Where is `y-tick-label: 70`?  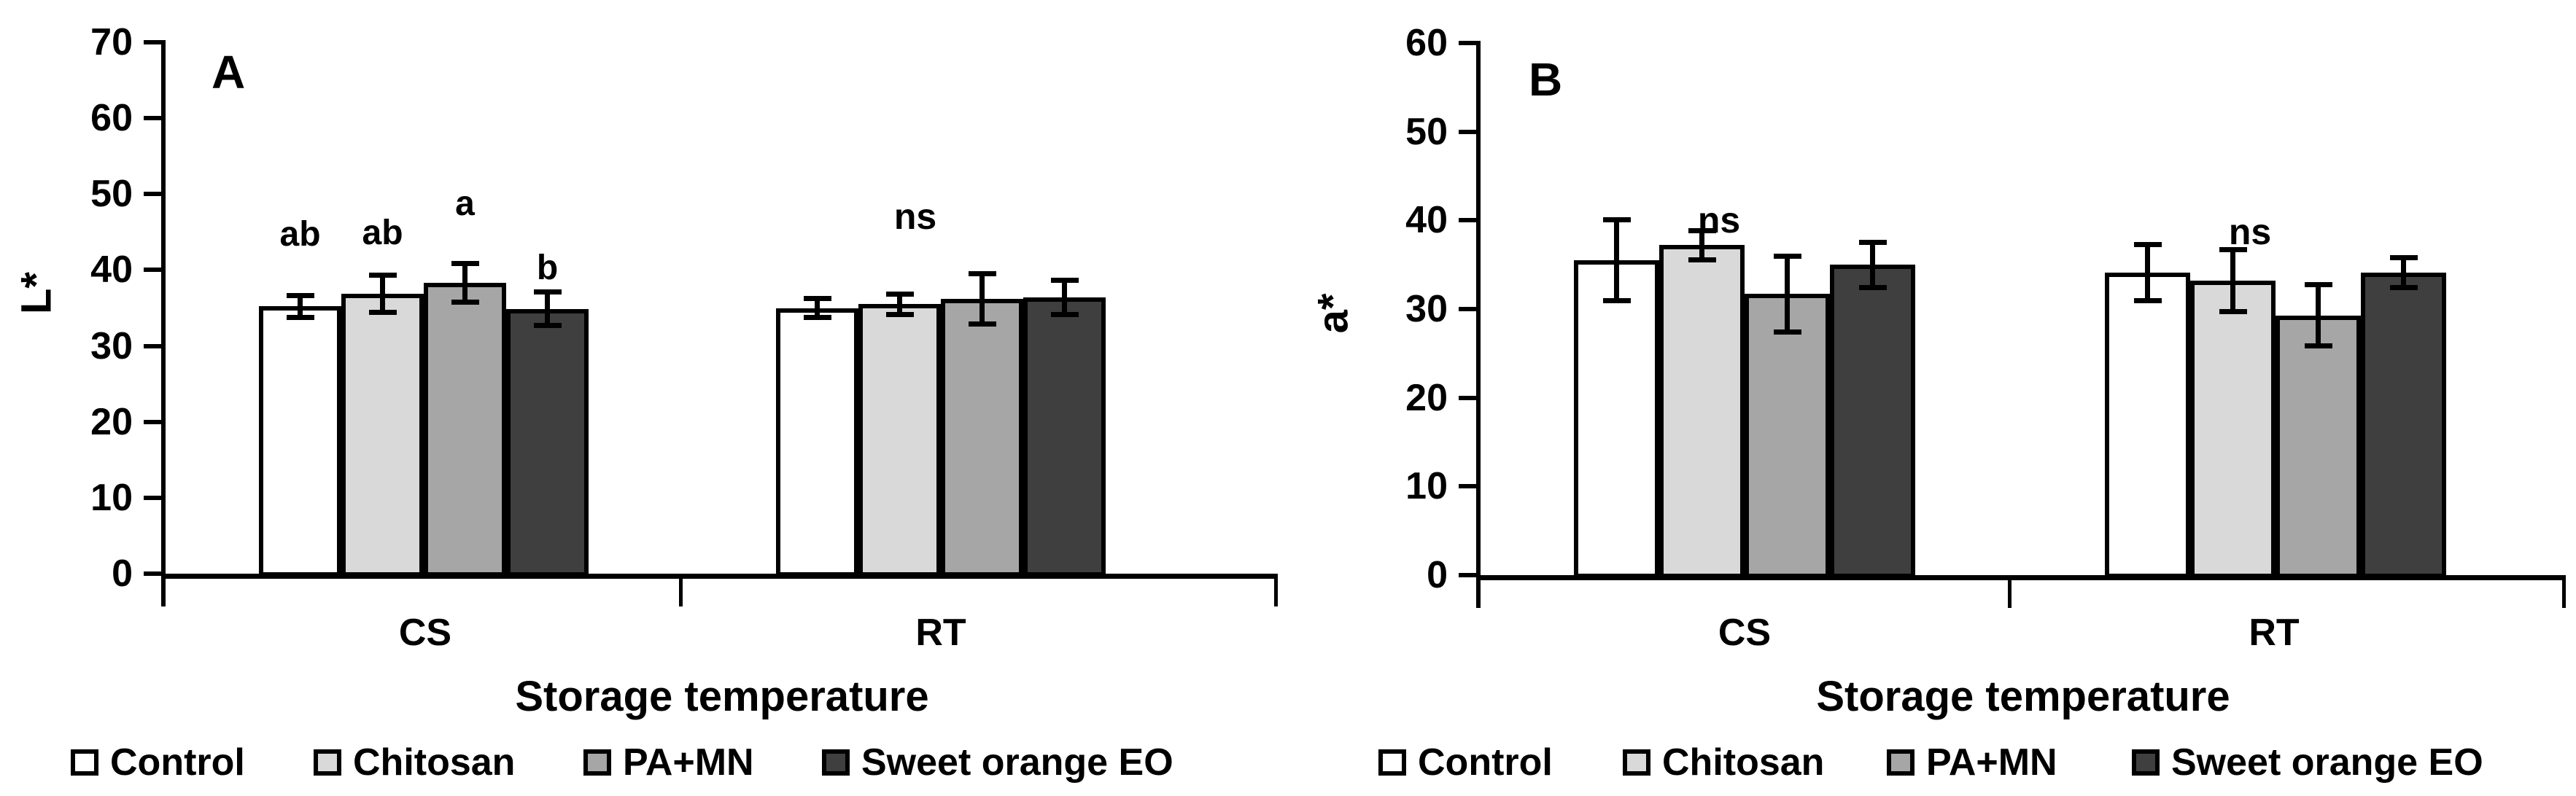 y-tick-label: 70 is located at coordinates (111, 42).